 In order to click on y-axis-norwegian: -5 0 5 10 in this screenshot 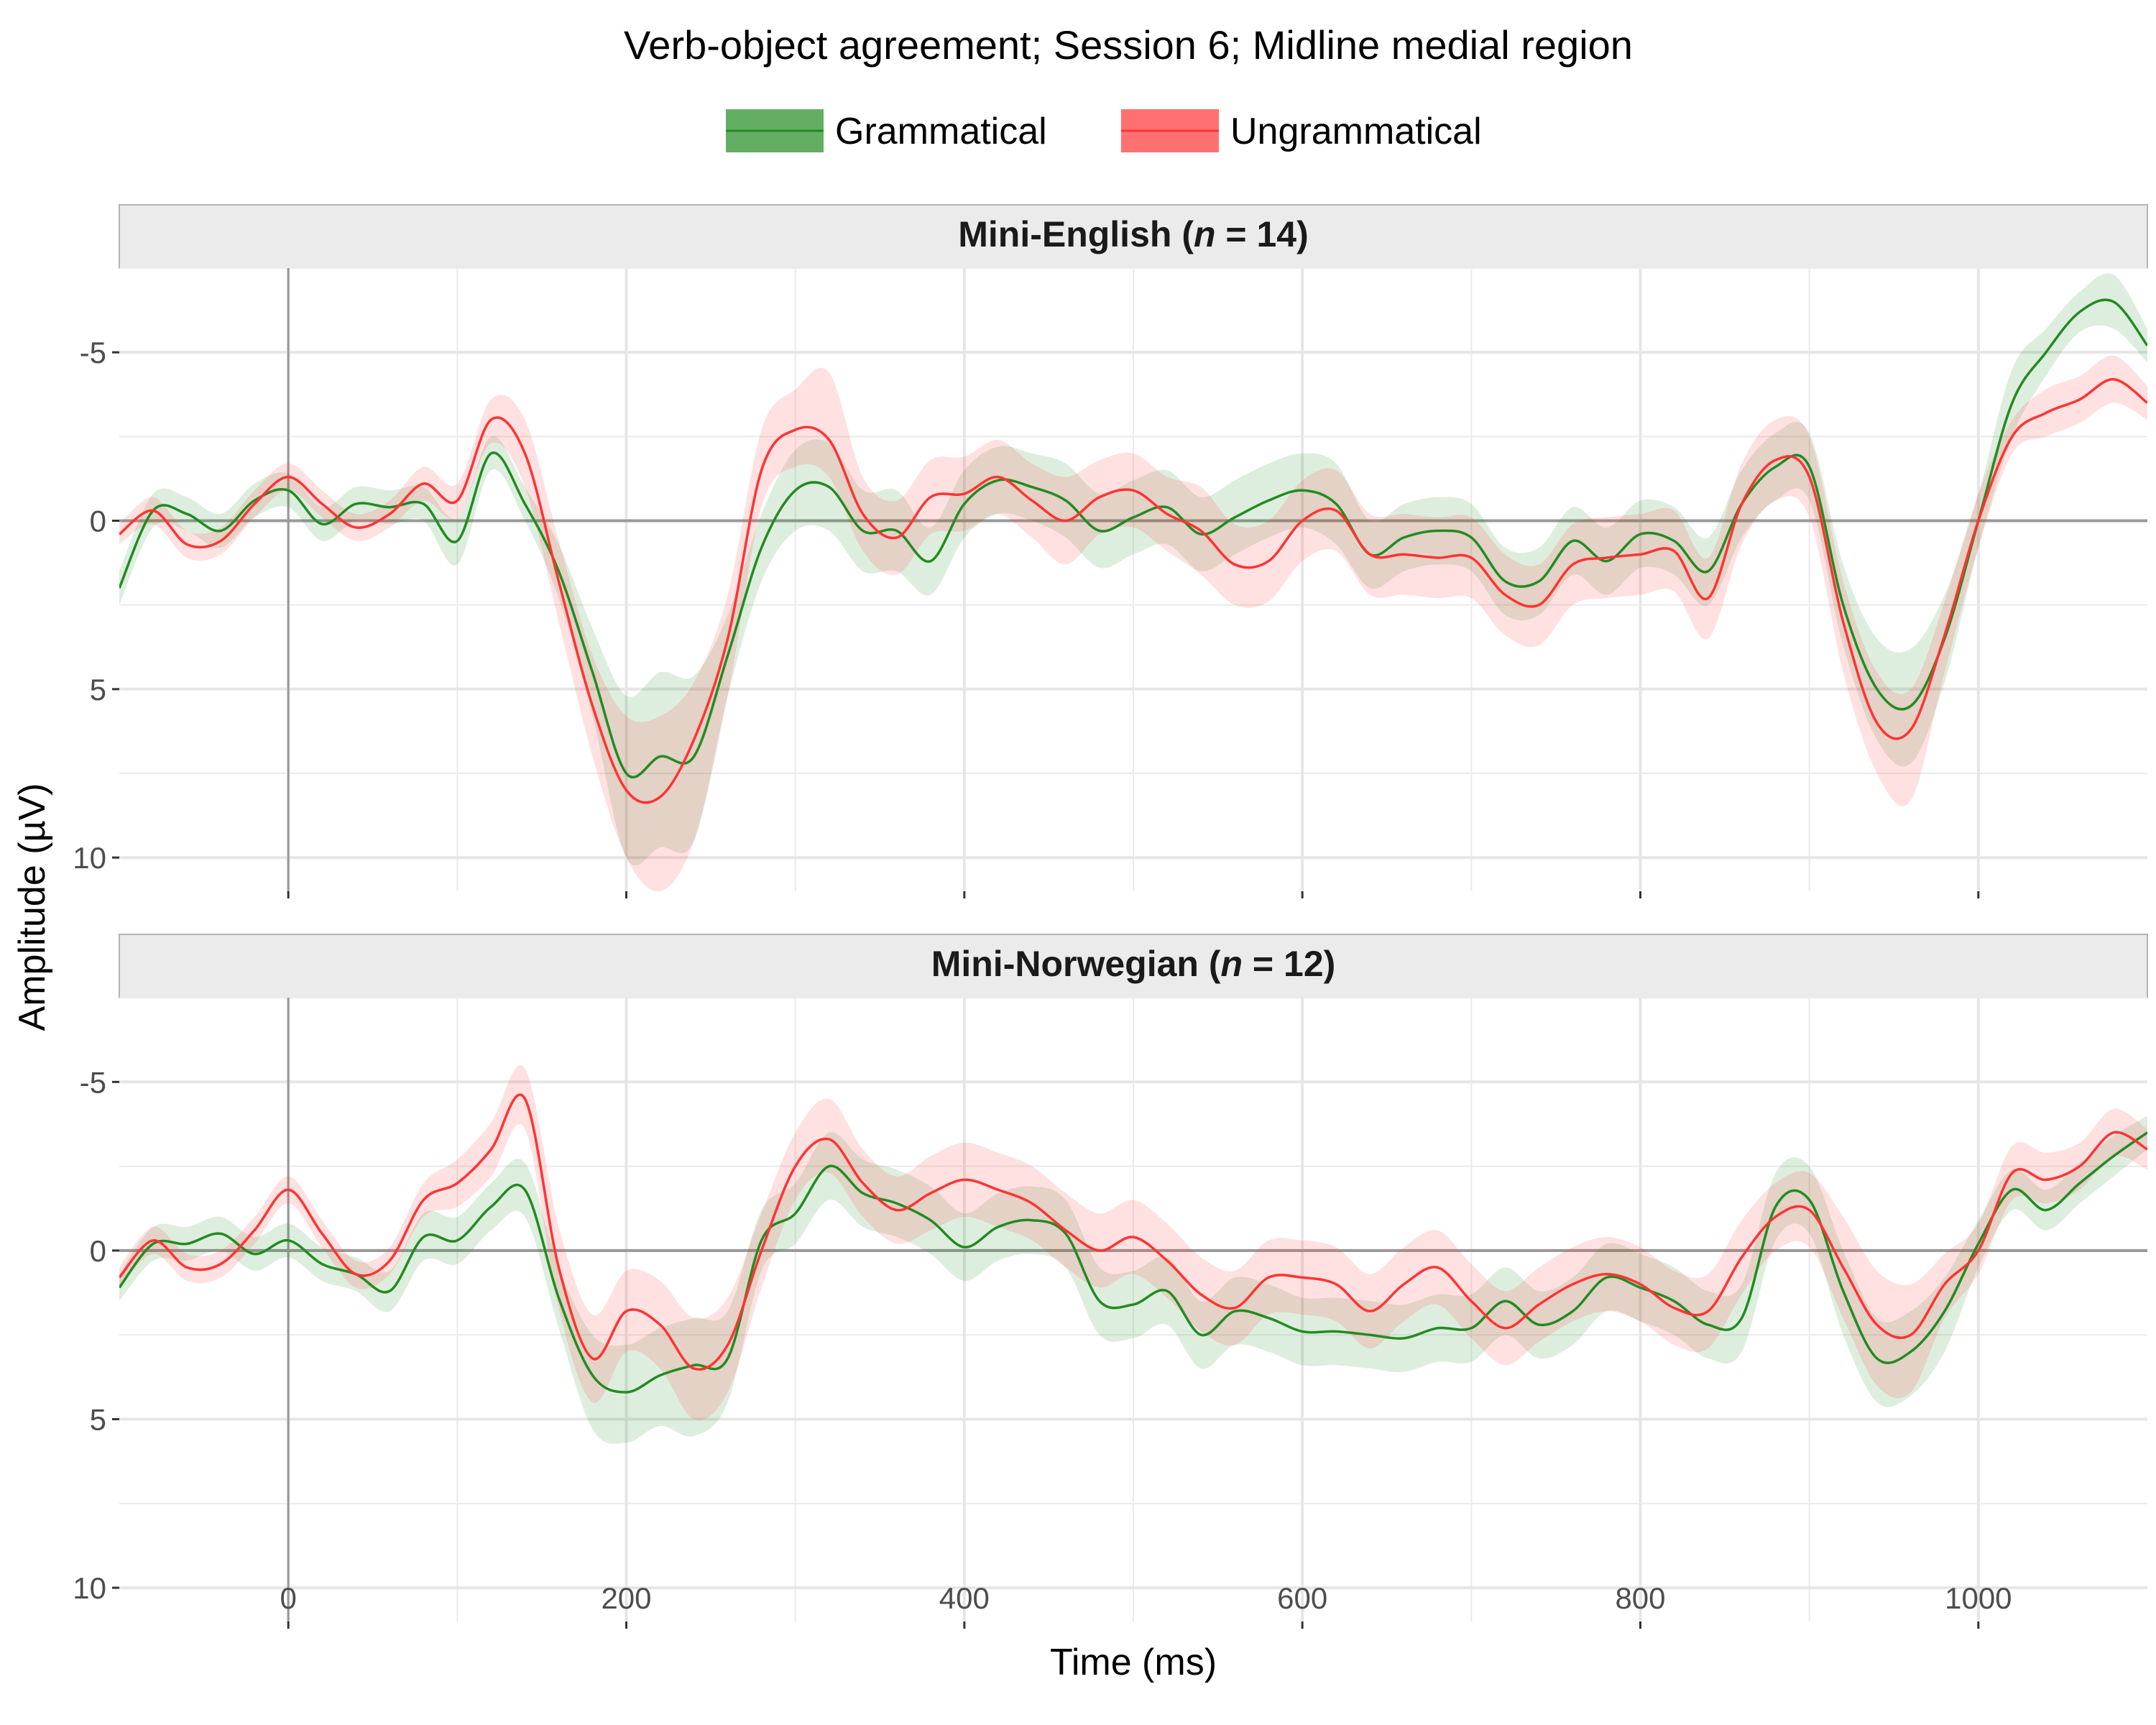, I will do `click(90, 1335)`.